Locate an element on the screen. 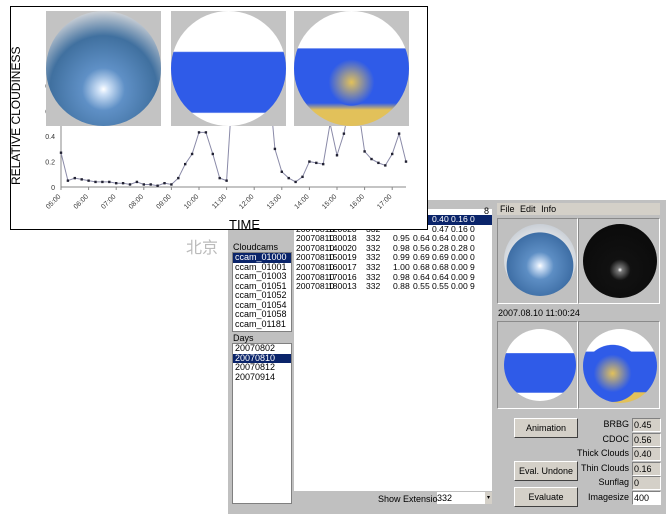 Image resolution: width=666 pixels, height=514 pixels. x-tick-label: 07:00 is located at coordinates (108, 201).